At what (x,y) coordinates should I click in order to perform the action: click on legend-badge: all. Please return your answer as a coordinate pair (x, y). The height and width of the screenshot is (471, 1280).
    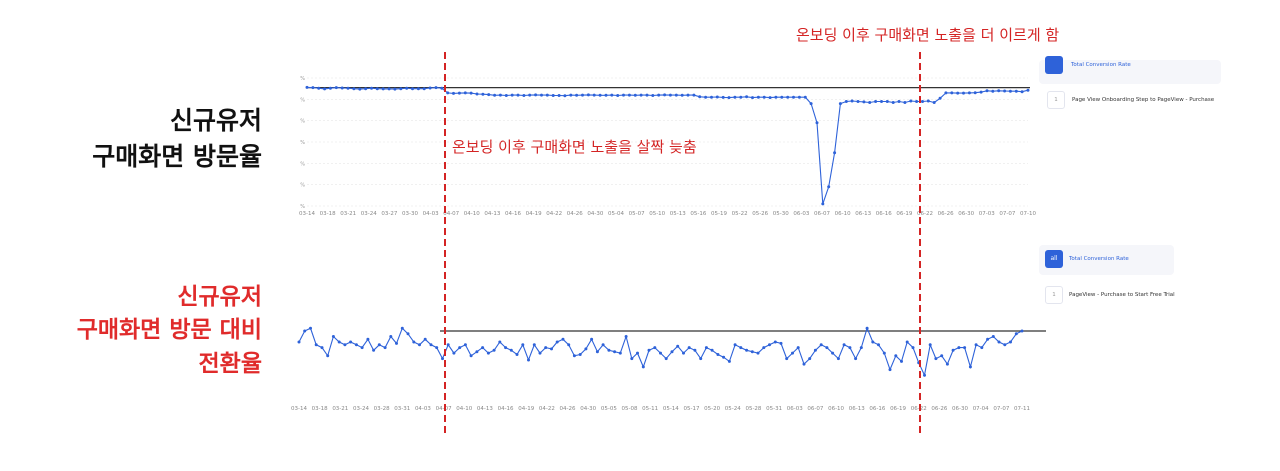
    Looking at the image, I should click on (1054, 259).